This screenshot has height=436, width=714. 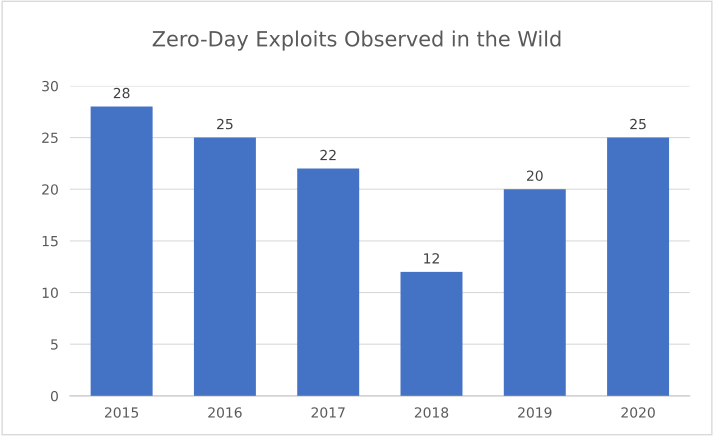 I want to click on data-label: 22, so click(x=328, y=155).